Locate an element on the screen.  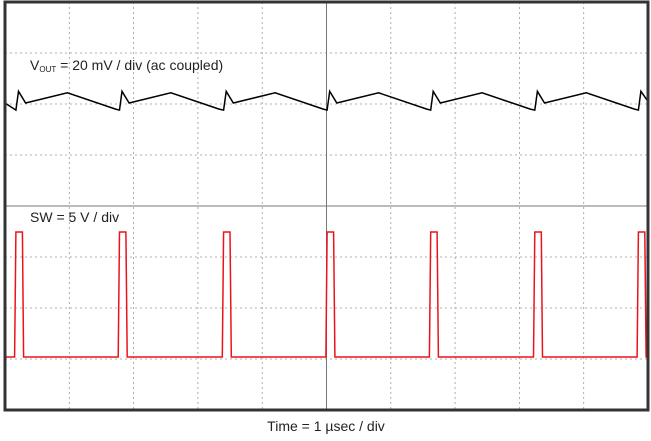
vout-label-rest: = 20 mV / div (ac coupled) is located at coordinates (139, 65).